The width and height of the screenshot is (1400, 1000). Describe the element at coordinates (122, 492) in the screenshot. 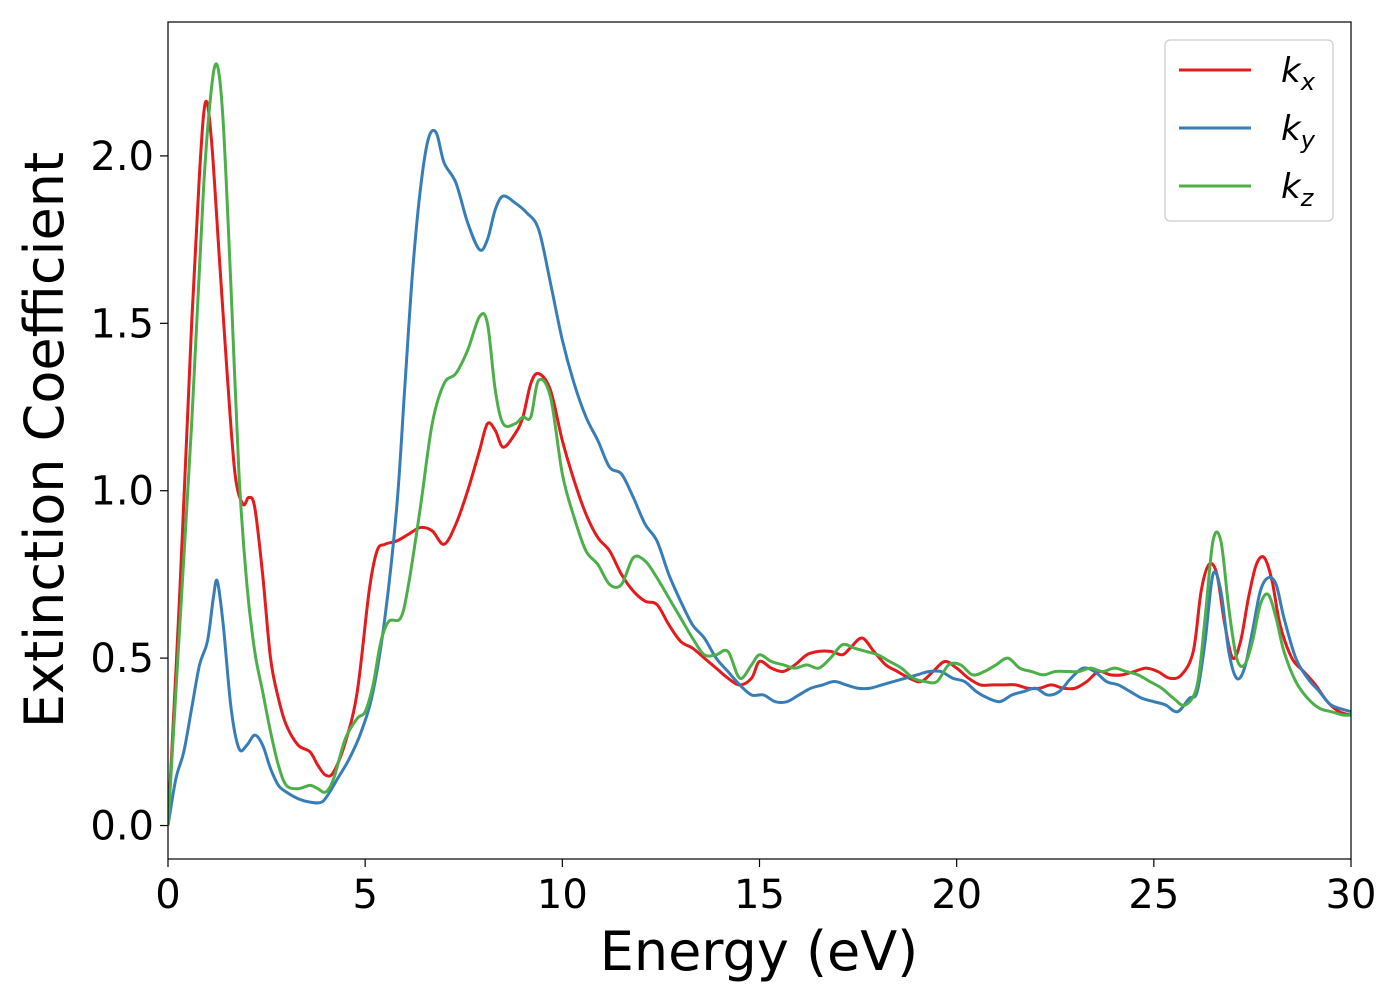

I see `y-tick-label: 1.0` at that location.